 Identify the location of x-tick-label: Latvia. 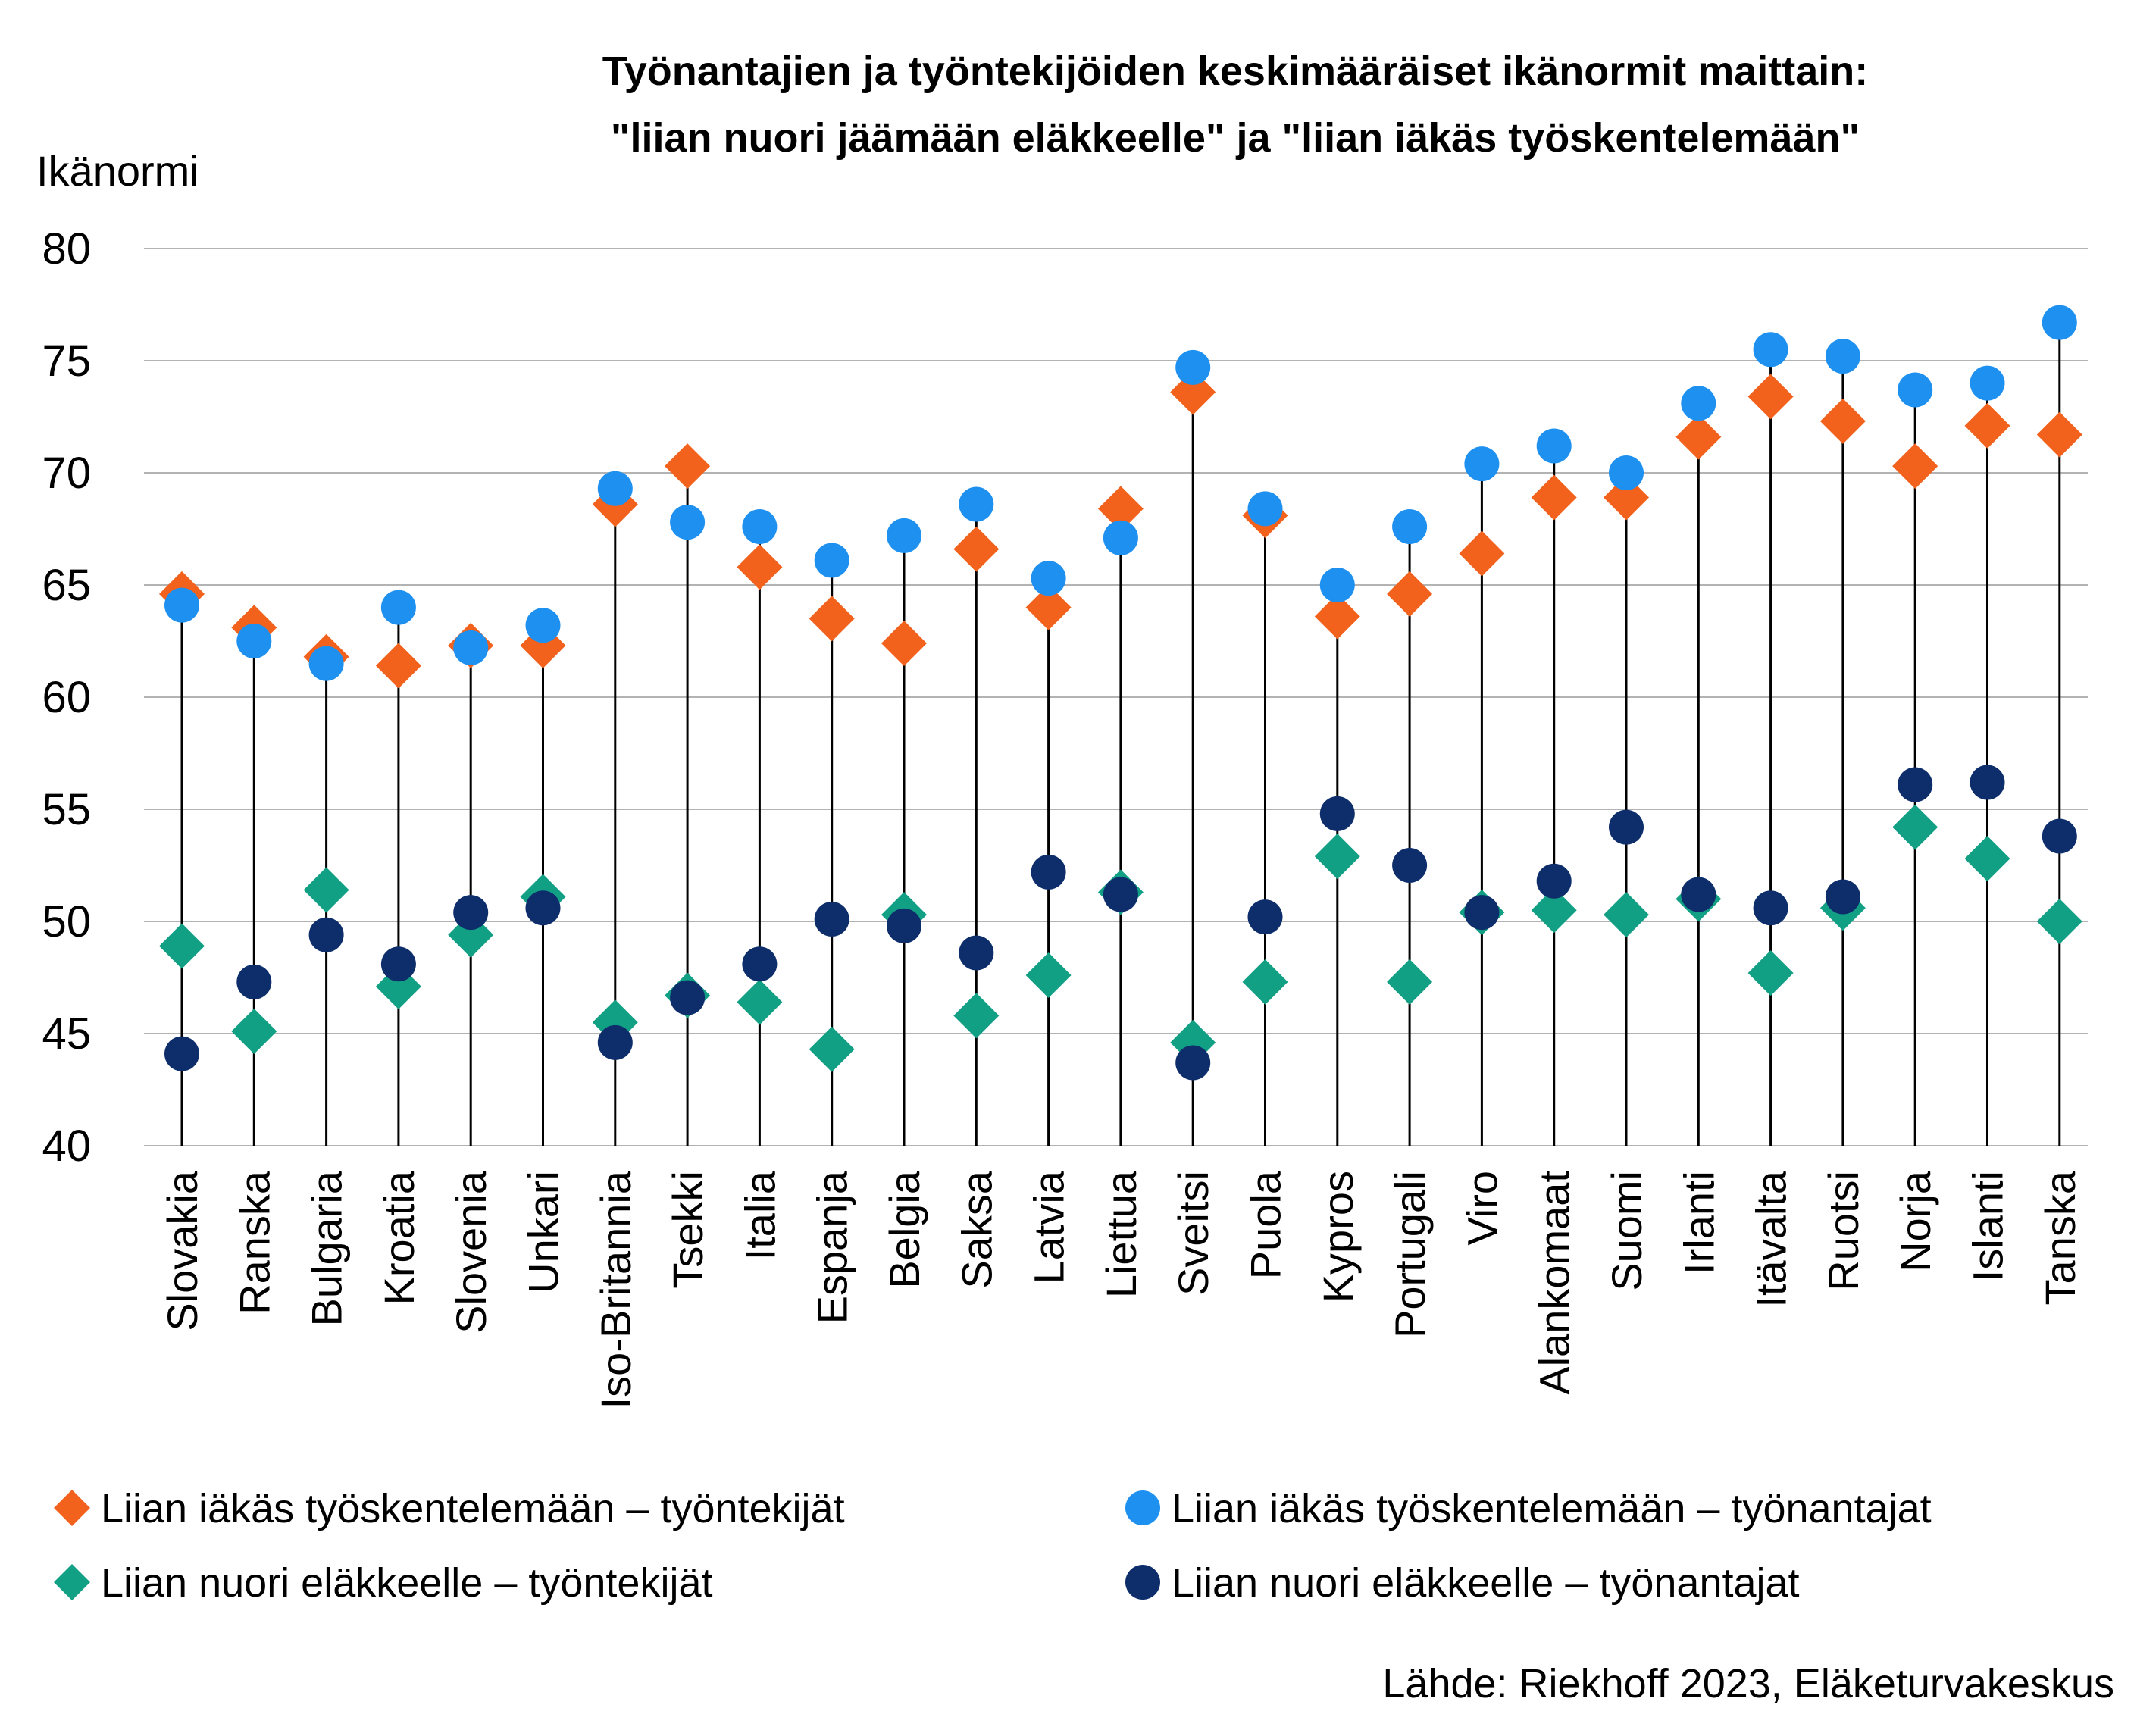
(1049, 1227).